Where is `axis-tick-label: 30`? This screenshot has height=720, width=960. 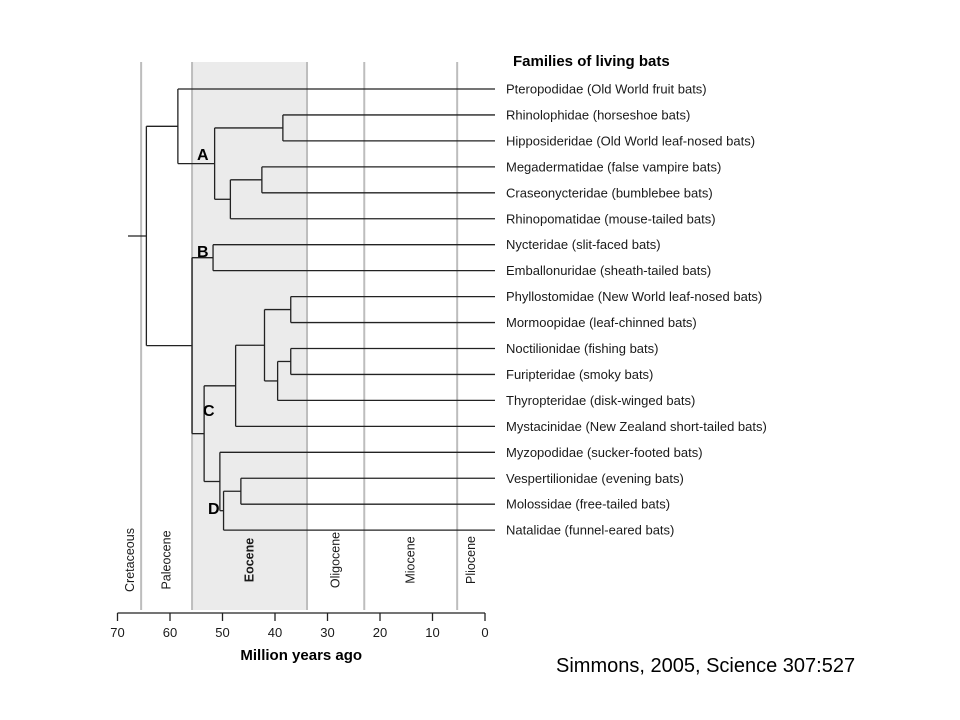
axis-tick-label: 30 is located at coordinates (327, 632).